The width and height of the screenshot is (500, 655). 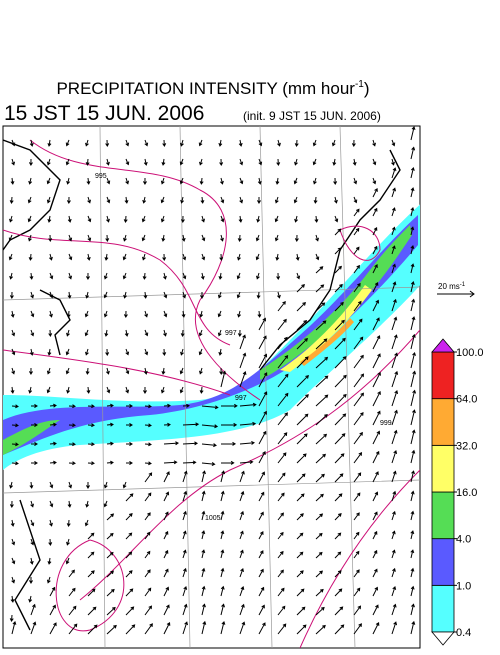 What do you see at coordinates (327, 342) in the screenshot?
I see `precip-very-intense` at bounding box center [327, 342].